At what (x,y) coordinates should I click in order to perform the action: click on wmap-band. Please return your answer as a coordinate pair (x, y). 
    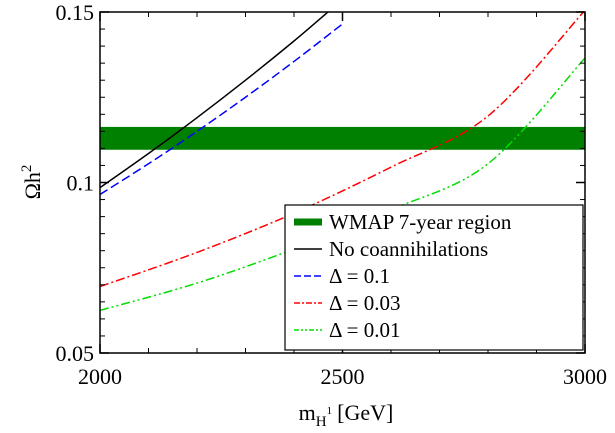
    Looking at the image, I should click on (342, 138).